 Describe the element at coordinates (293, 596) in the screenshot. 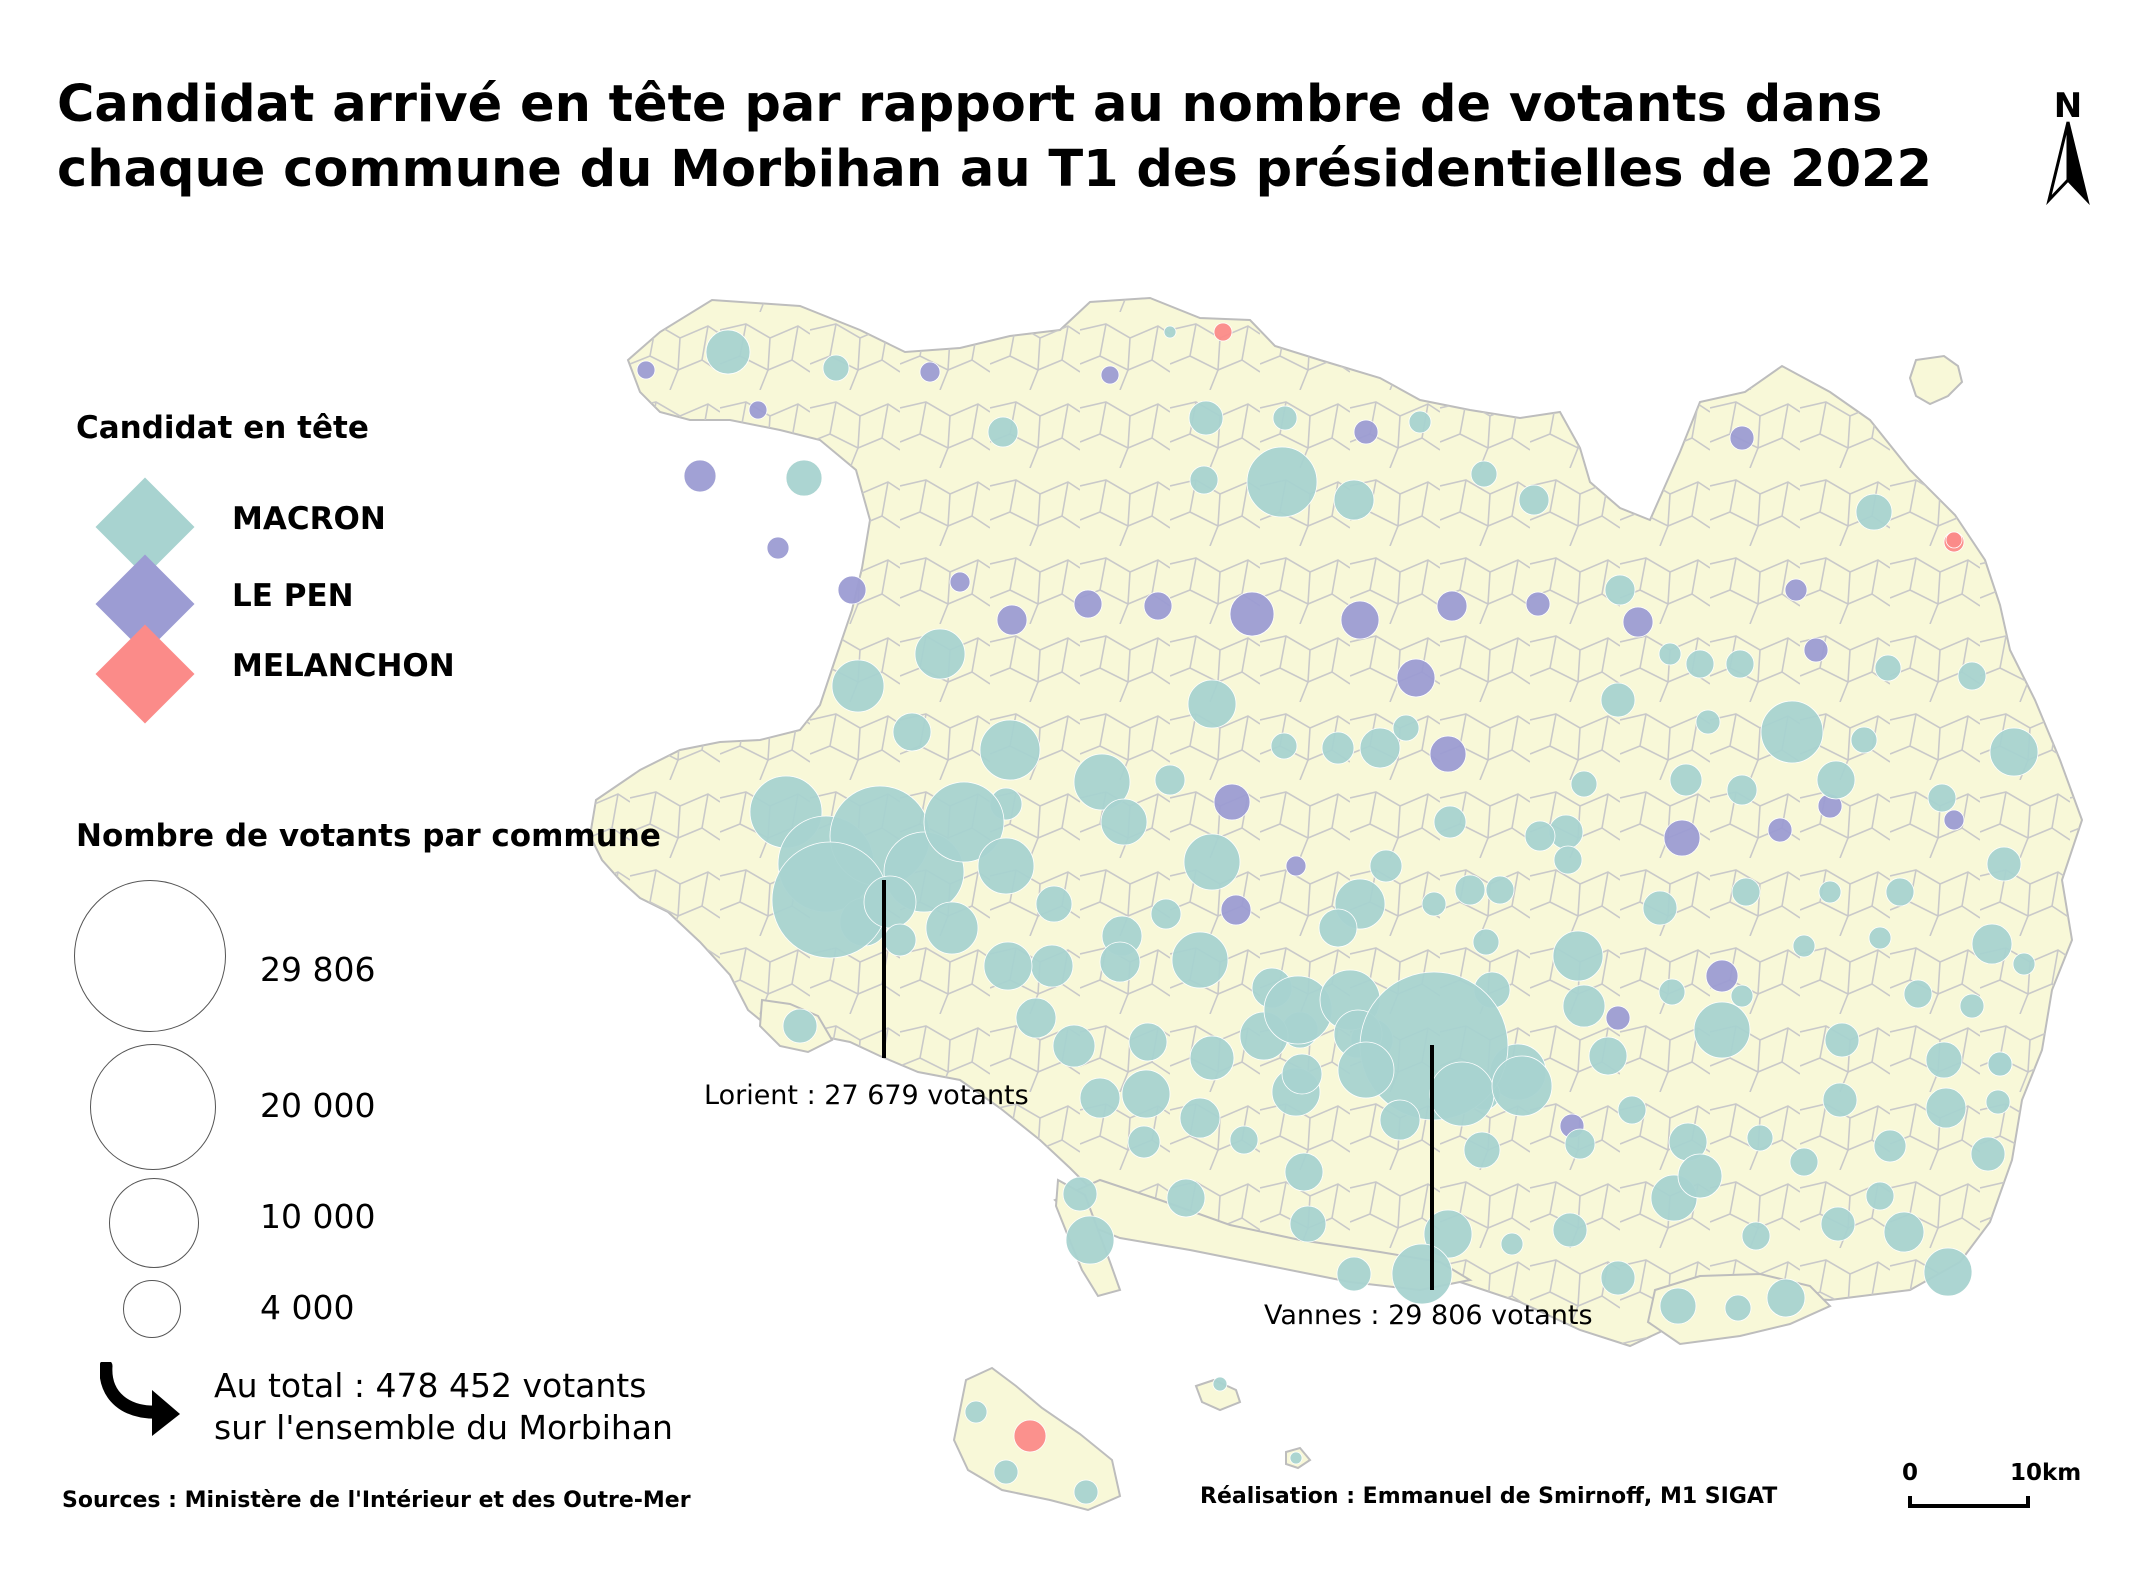

I see `legend-label-le-pen: LE PEN` at that location.